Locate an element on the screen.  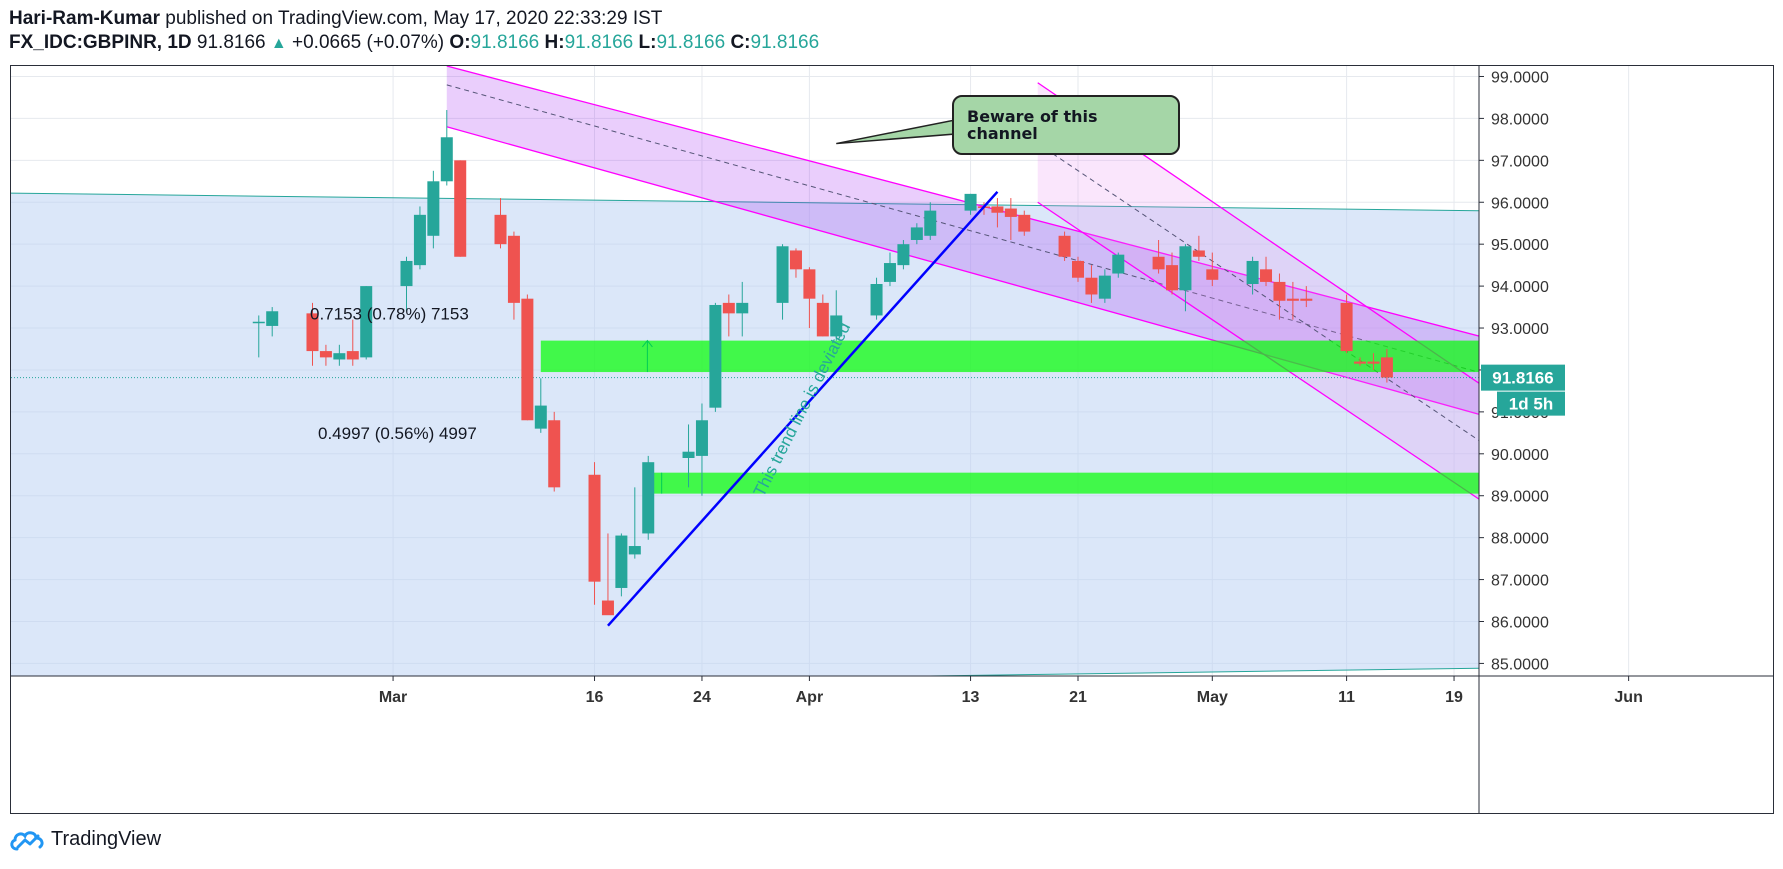
price-tick-label: 85.0000 is located at coordinates (1520, 664).